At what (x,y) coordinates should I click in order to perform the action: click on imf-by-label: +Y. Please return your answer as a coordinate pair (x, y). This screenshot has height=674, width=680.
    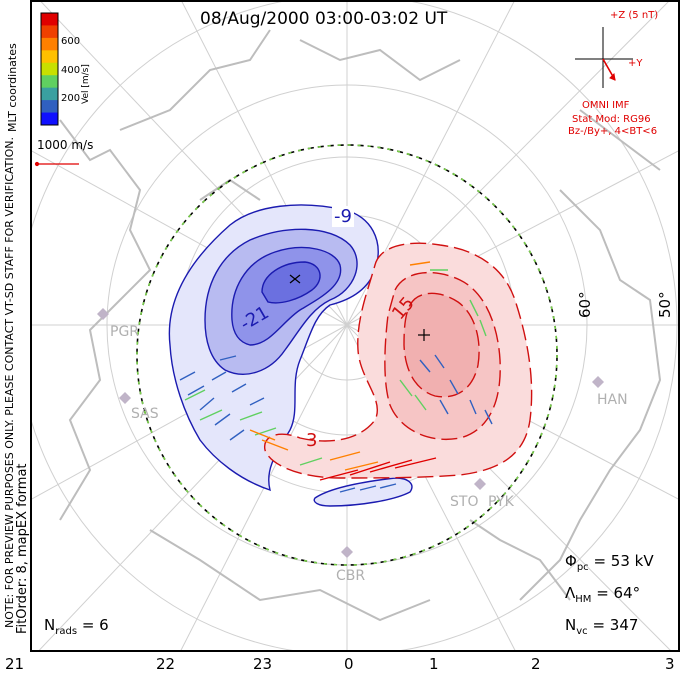
    Looking at the image, I should click on (635, 63).